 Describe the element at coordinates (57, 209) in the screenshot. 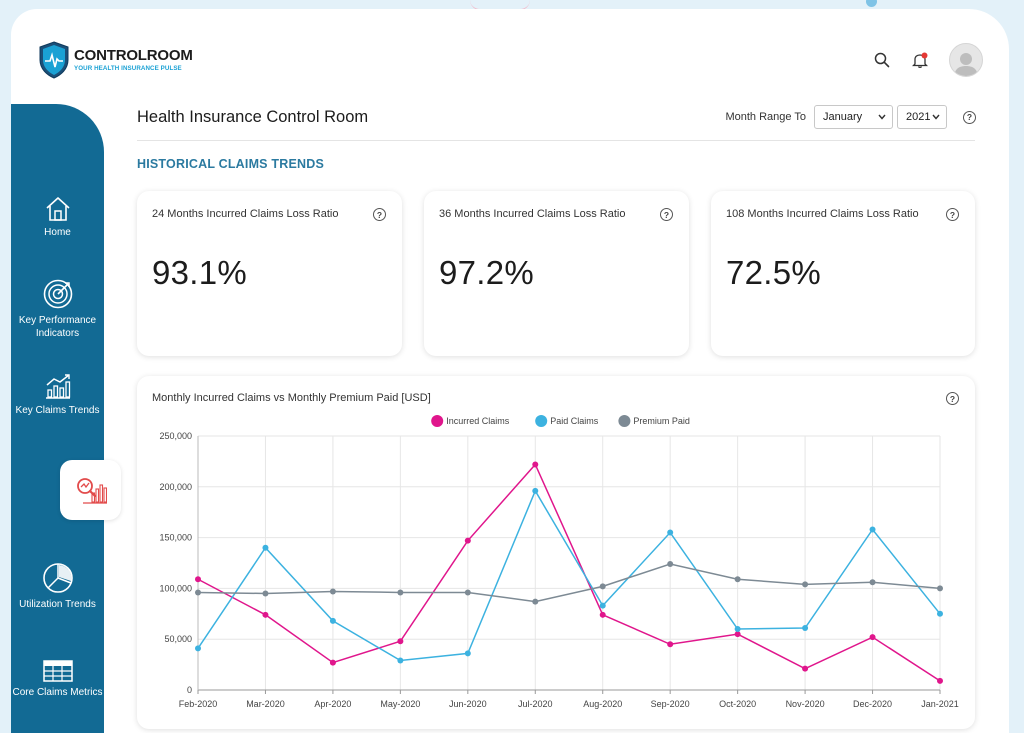

I see `home-icon` at that location.